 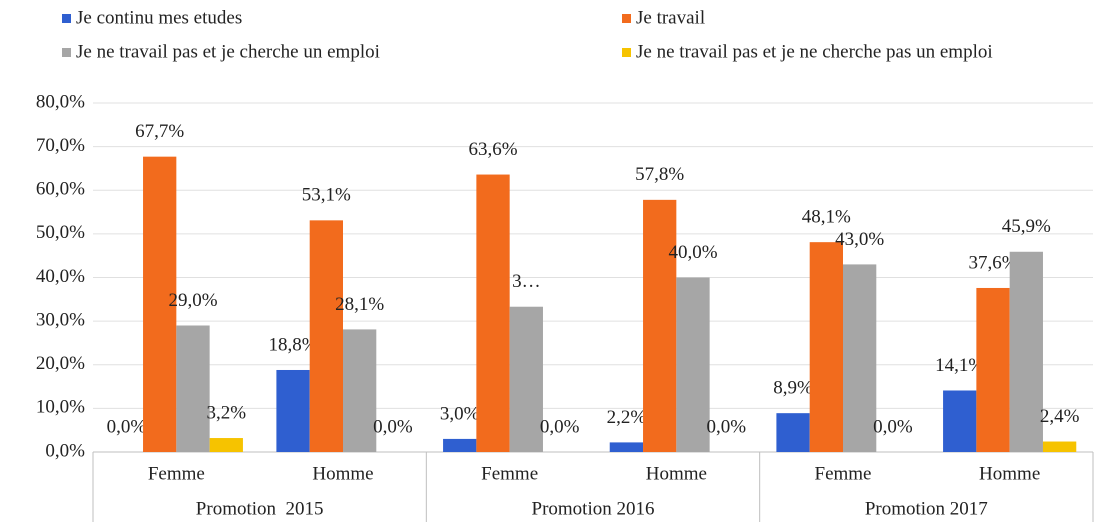 What do you see at coordinates (192, 300) in the screenshot?
I see `value-label: 29,0%` at bounding box center [192, 300].